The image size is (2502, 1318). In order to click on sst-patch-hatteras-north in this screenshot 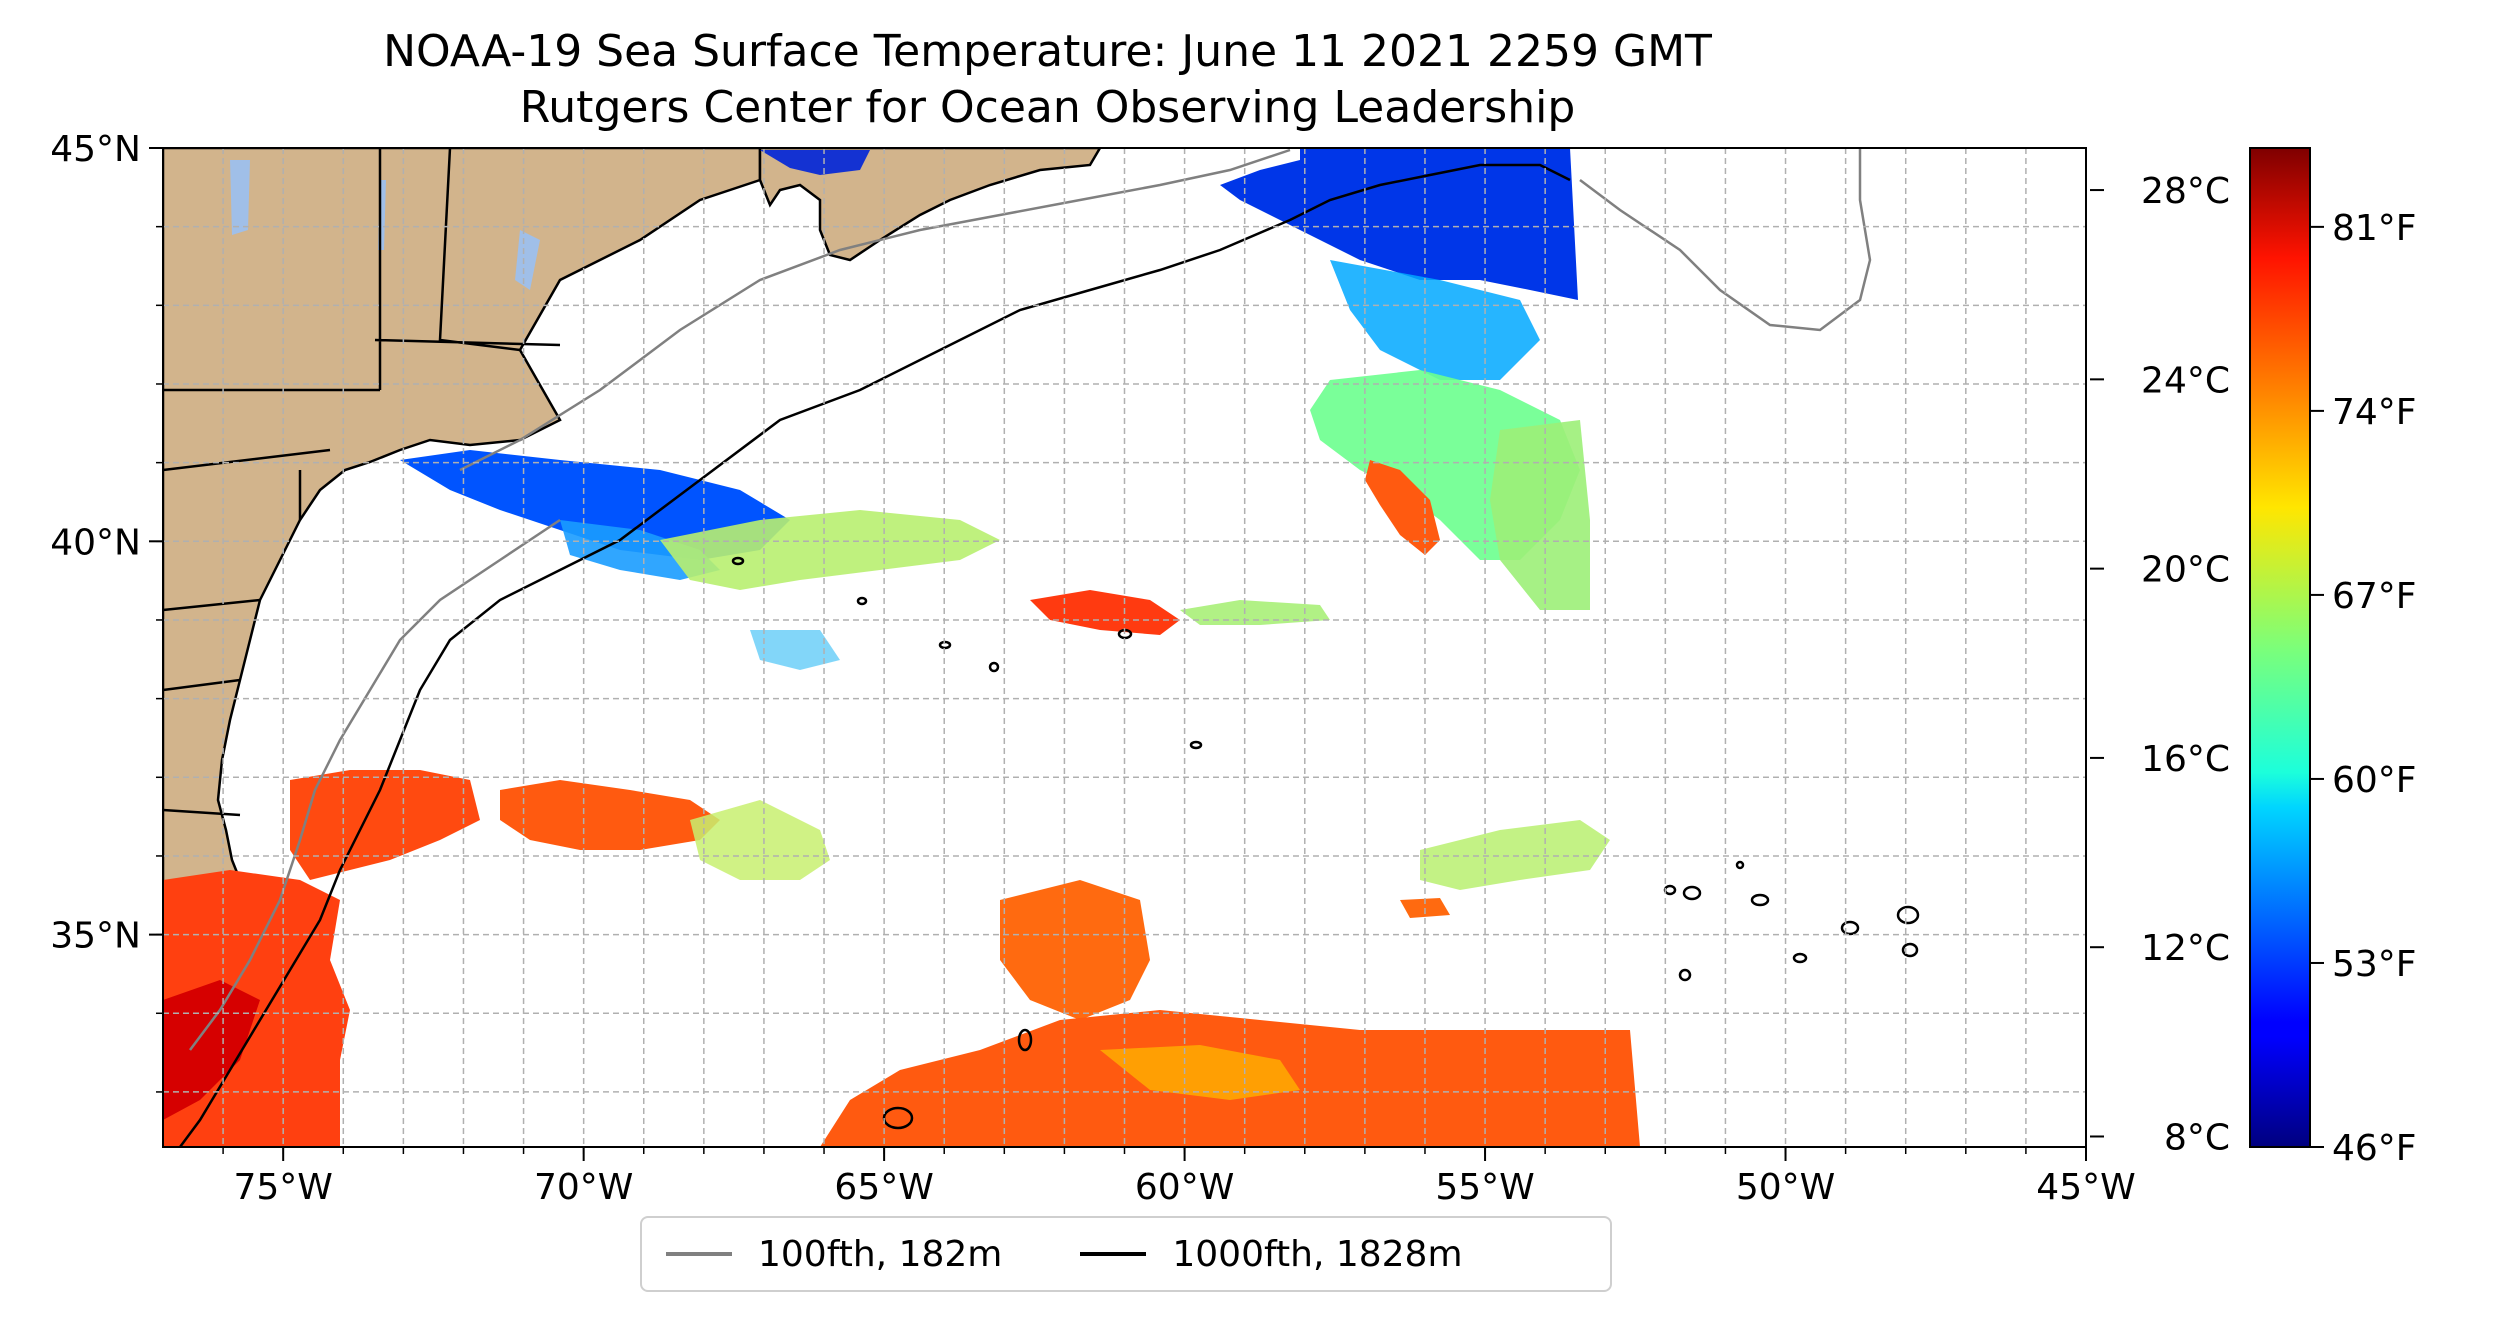, I will do `click(385, 825)`.